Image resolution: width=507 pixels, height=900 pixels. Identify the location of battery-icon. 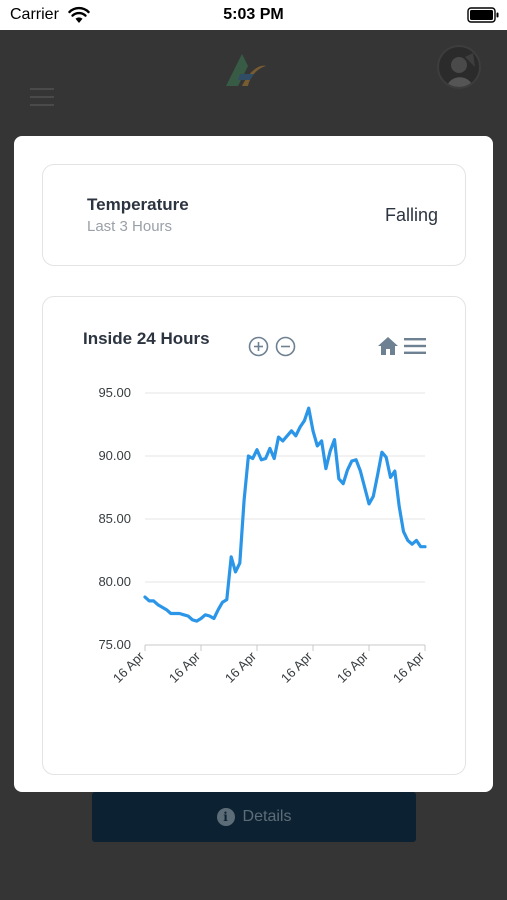
(483, 15).